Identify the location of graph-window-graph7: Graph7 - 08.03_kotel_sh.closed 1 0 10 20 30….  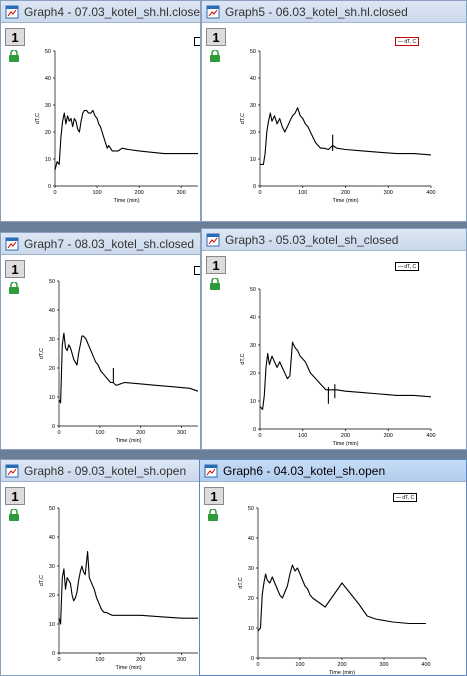
(100, 341).